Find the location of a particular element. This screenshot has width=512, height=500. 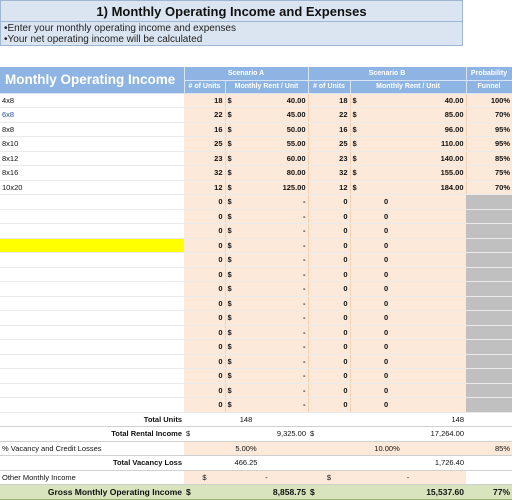

probability-cell: 100% is located at coordinates (489, 100).